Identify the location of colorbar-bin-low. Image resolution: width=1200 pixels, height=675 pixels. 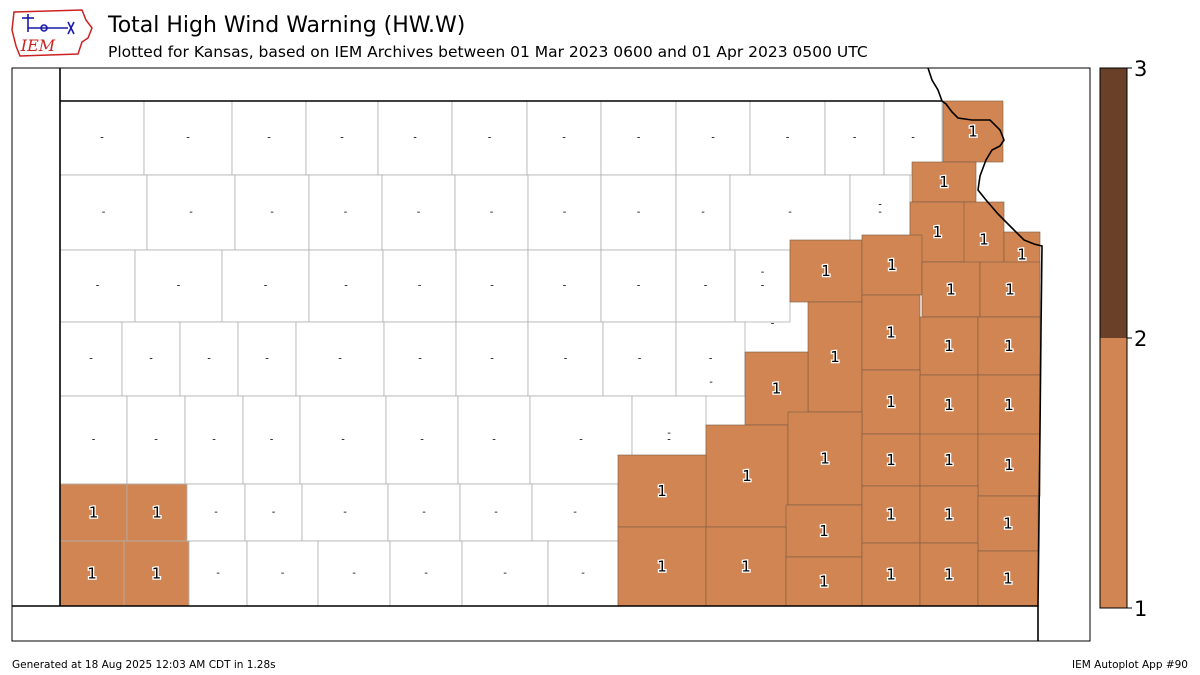
(1113, 473).